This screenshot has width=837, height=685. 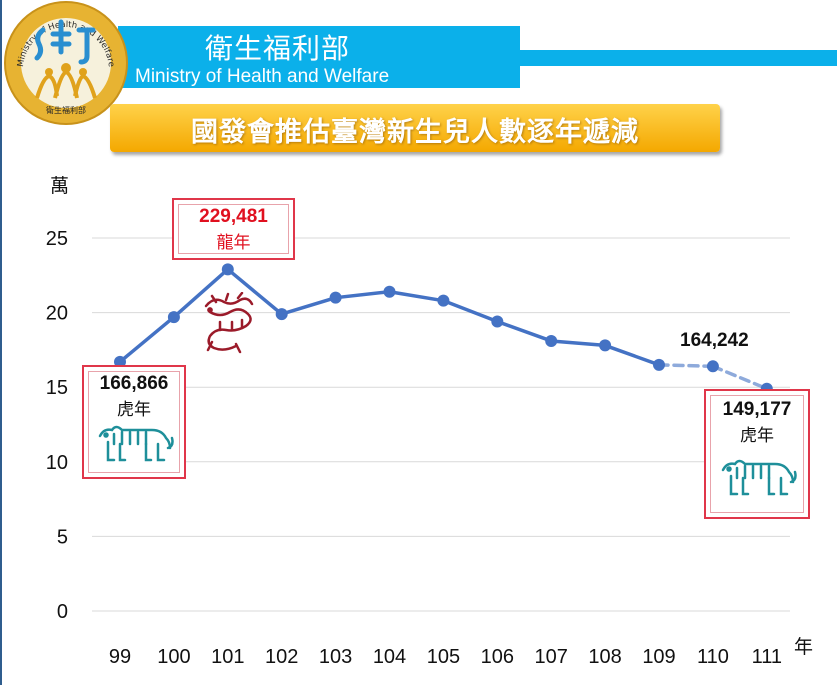 What do you see at coordinates (57, 388) in the screenshot?
I see `y-tick-label: 15` at bounding box center [57, 388].